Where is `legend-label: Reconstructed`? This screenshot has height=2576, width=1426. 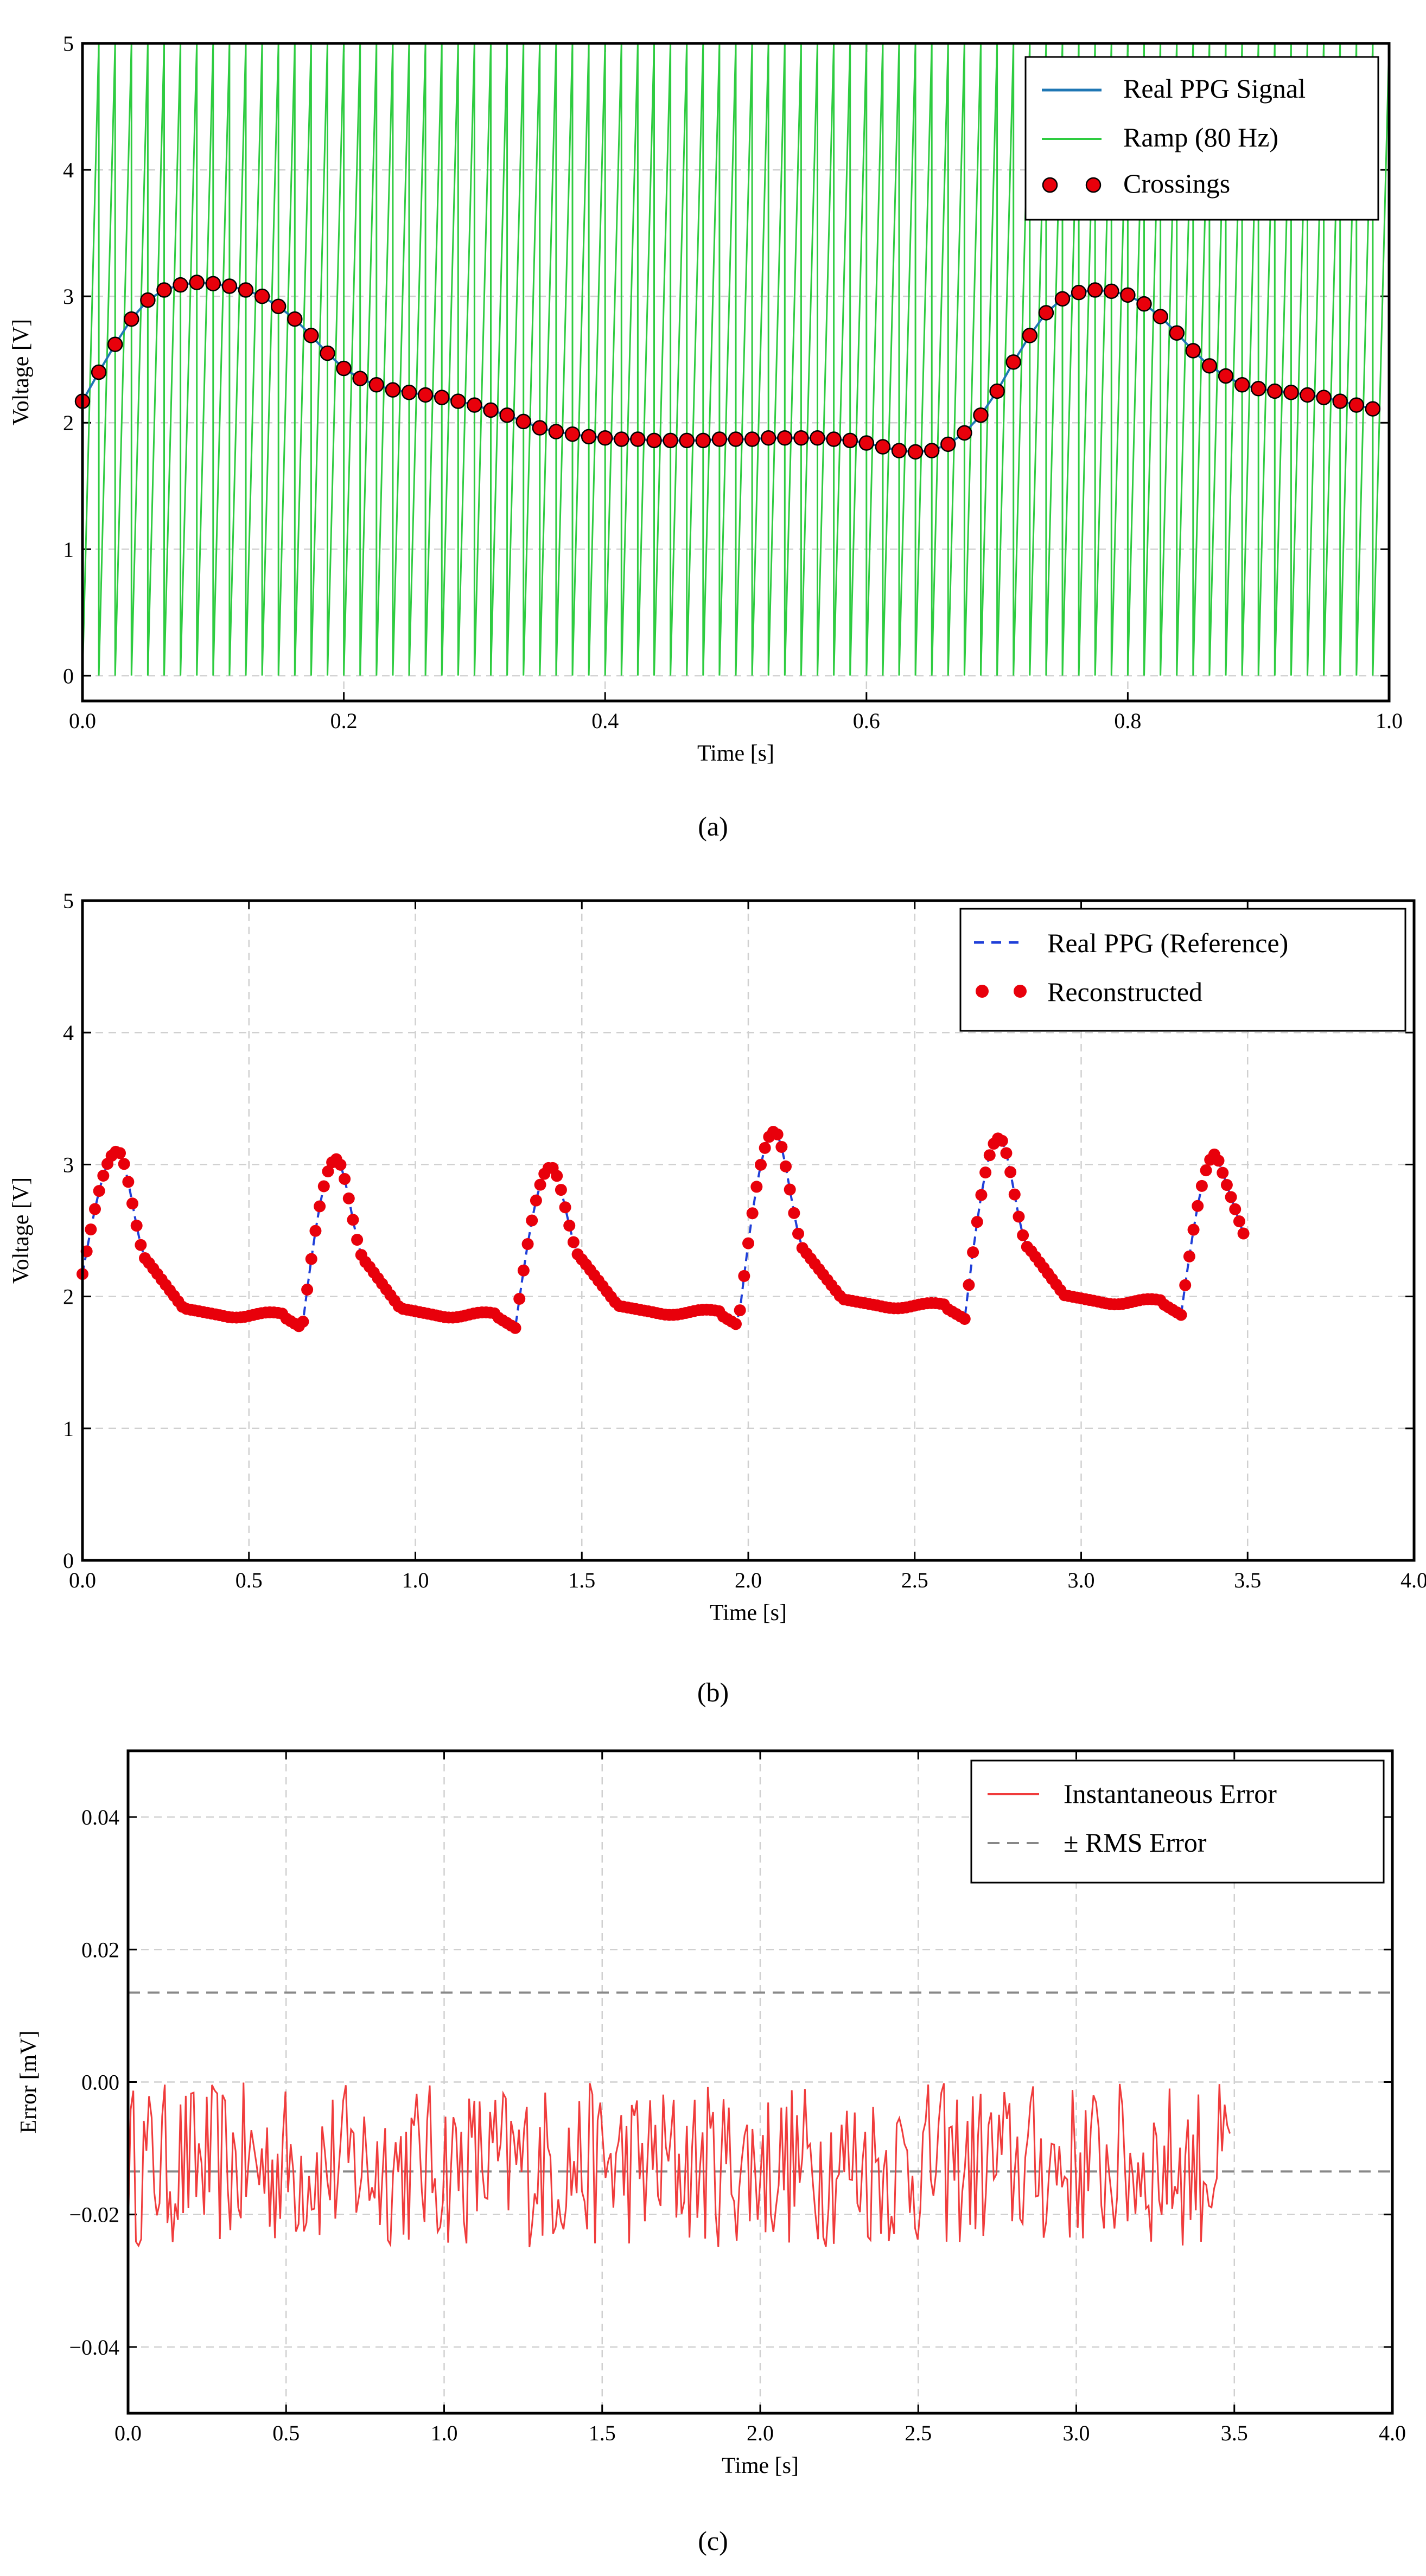 legend-label: Reconstructed is located at coordinates (1124, 992).